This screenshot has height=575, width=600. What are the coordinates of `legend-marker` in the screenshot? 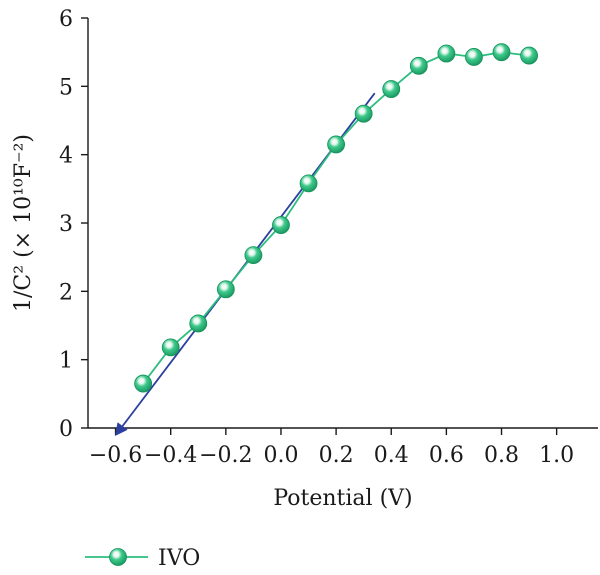 It's located at (118, 557).